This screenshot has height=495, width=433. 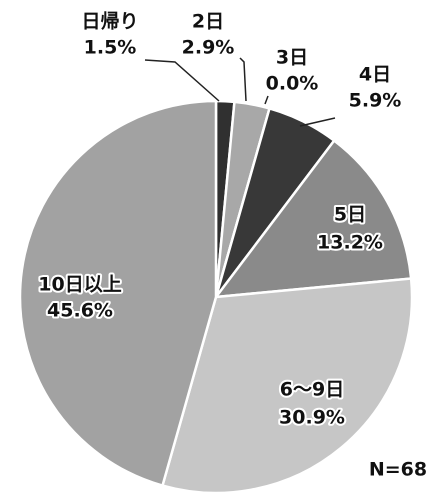 What do you see at coordinates (80, 311) in the screenshot?
I see `slice-value-label: 45.6%` at bounding box center [80, 311].